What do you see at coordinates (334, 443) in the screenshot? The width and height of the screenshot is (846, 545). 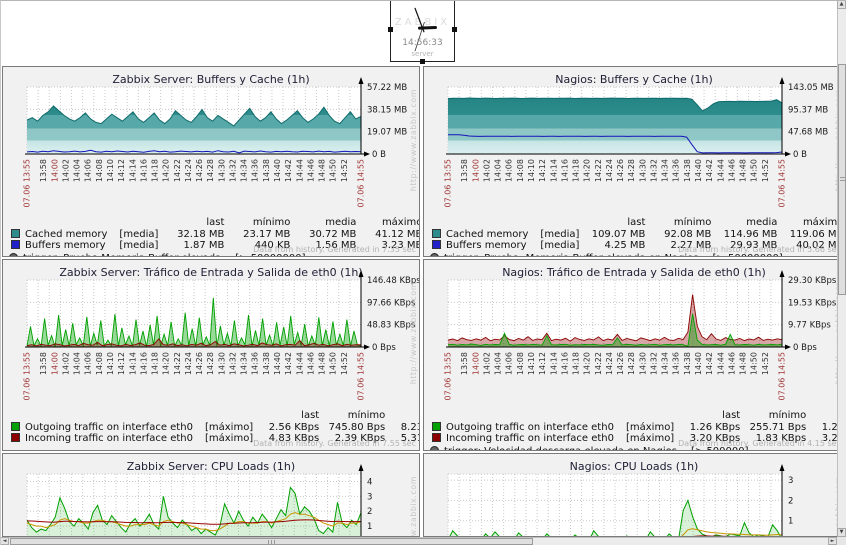 I see `generated-in-footer: Data from history. Generated in 7.55 sec` at bounding box center [334, 443].